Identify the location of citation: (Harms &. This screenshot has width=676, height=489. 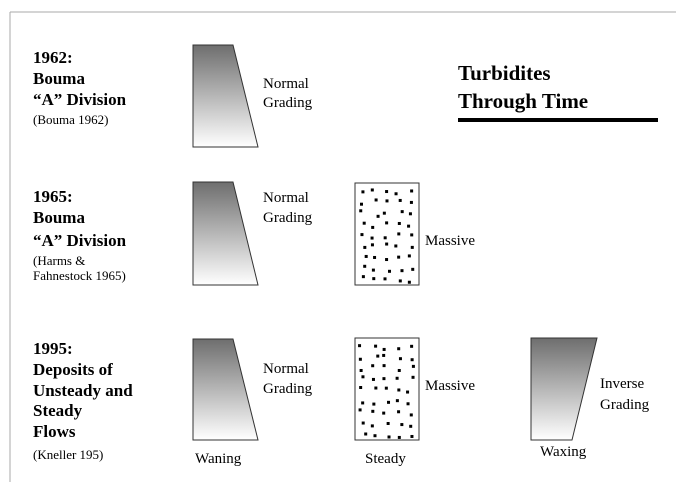
(59, 260).